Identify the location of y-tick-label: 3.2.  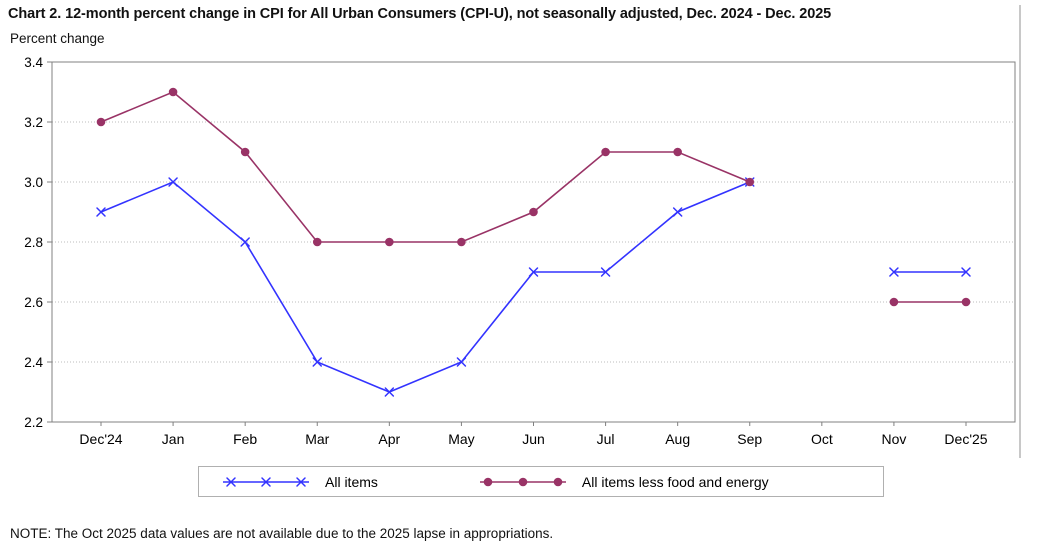
(33, 122).